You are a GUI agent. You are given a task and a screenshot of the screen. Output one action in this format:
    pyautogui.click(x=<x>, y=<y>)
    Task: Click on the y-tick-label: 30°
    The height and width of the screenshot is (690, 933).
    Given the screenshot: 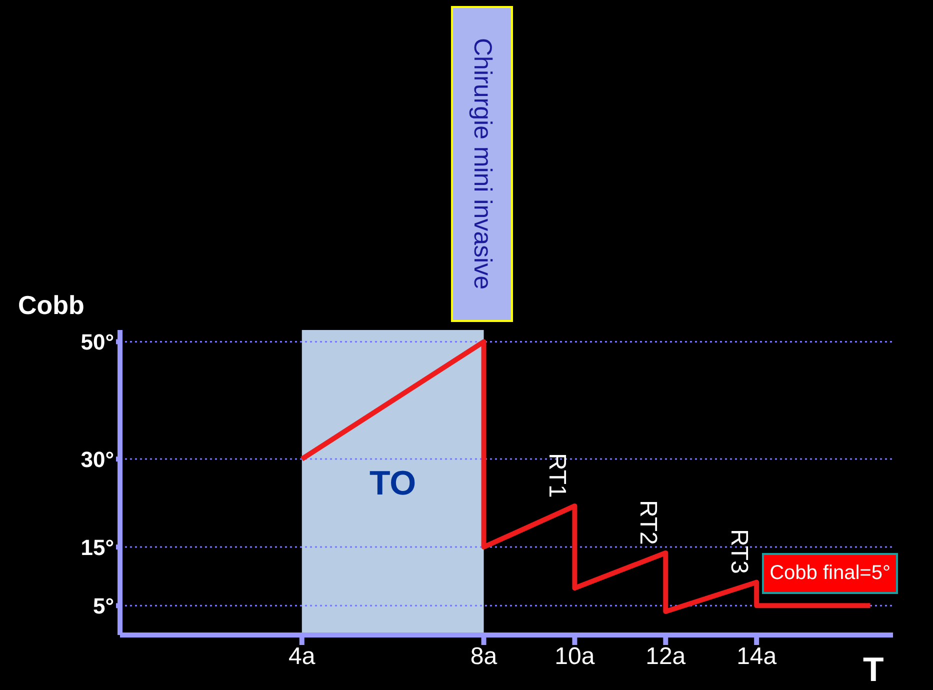 What is the action you would take?
    pyautogui.click(x=97, y=459)
    